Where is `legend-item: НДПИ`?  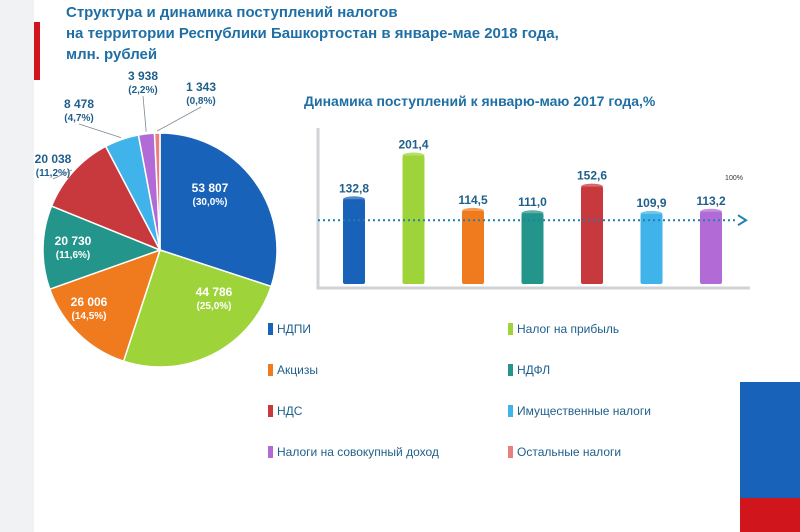
legend-item: НДПИ is located at coordinates (289, 329).